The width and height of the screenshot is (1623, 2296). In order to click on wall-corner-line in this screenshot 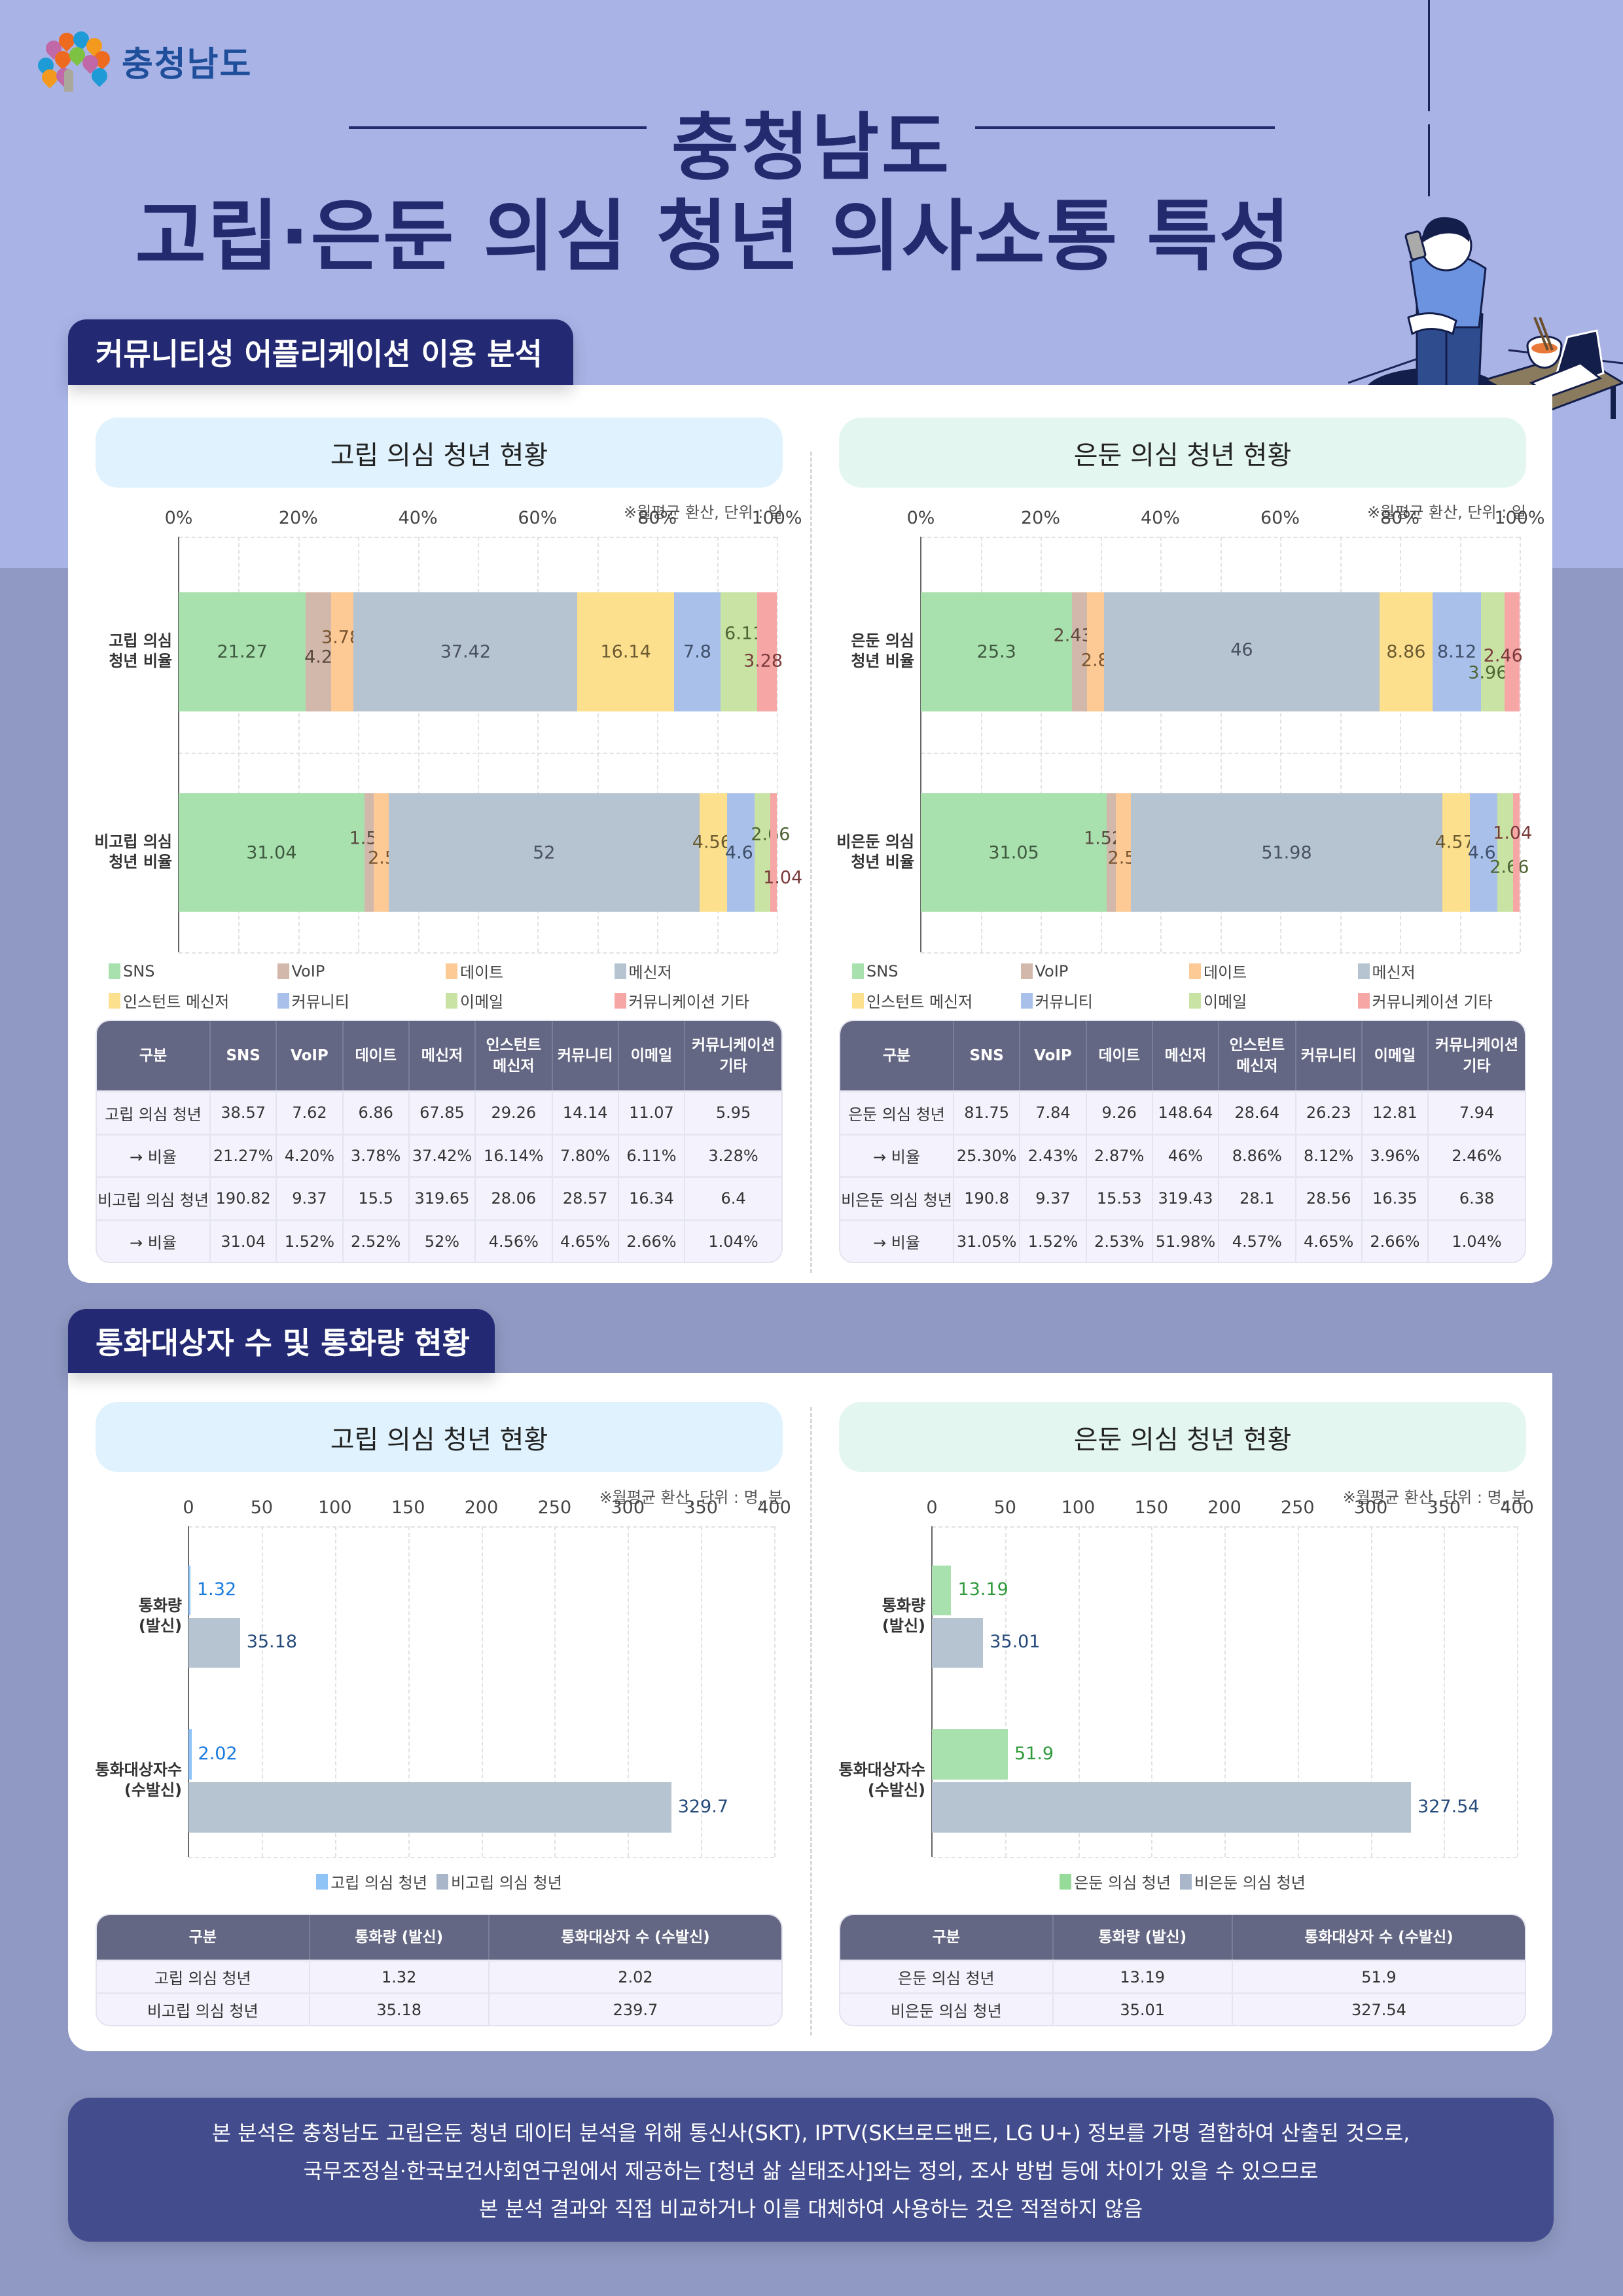, I will do `click(1429, 160)`.